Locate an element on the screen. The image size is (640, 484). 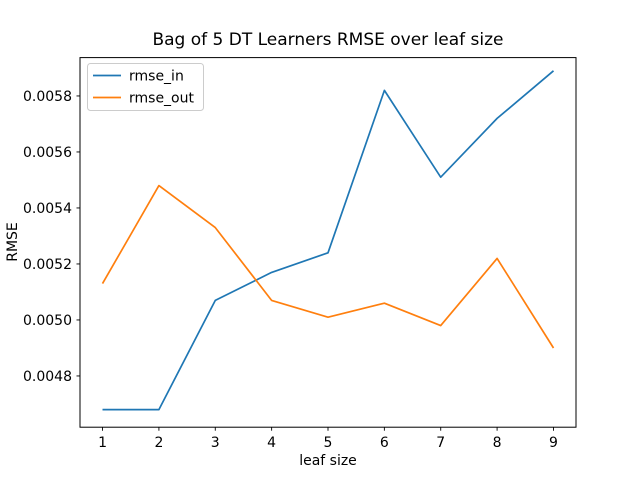
x-tick-label: 6 is located at coordinates (384, 443).